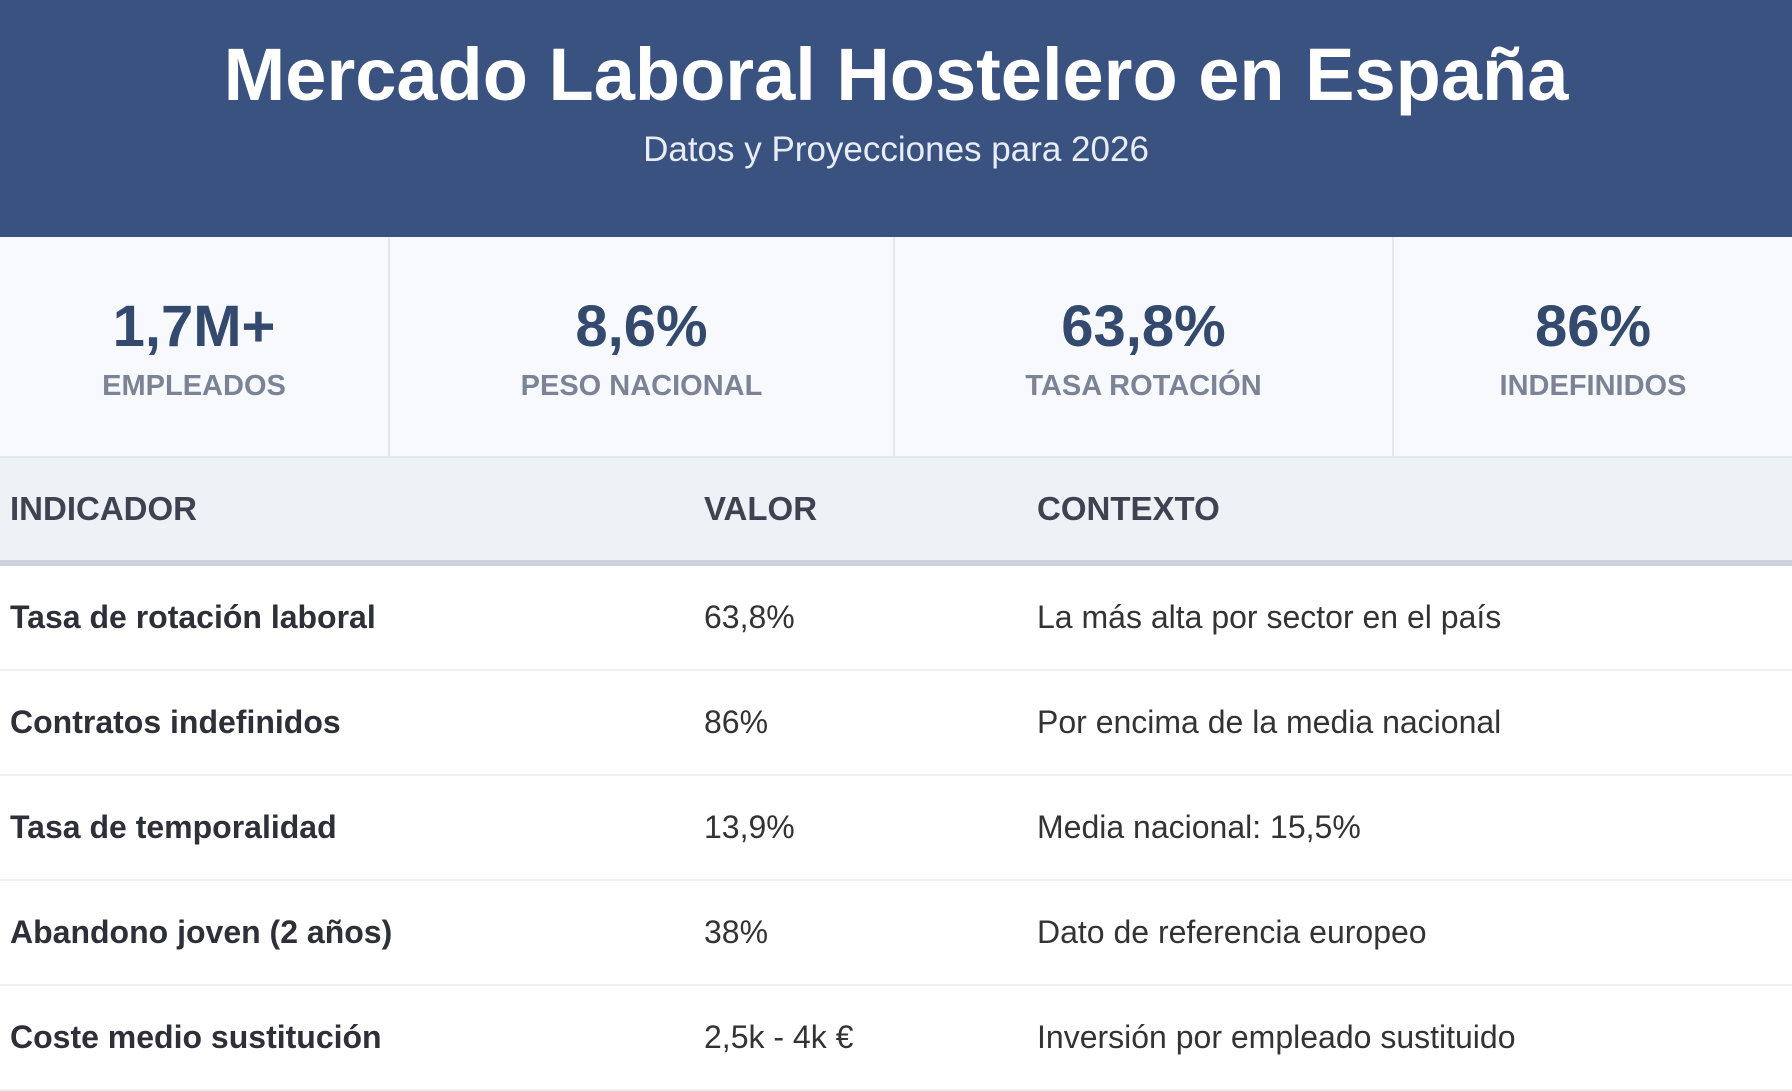  Describe the element at coordinates (1409, 828) in the screenshot. I see `context-cell: Media nacional: 15,5%` at that location.